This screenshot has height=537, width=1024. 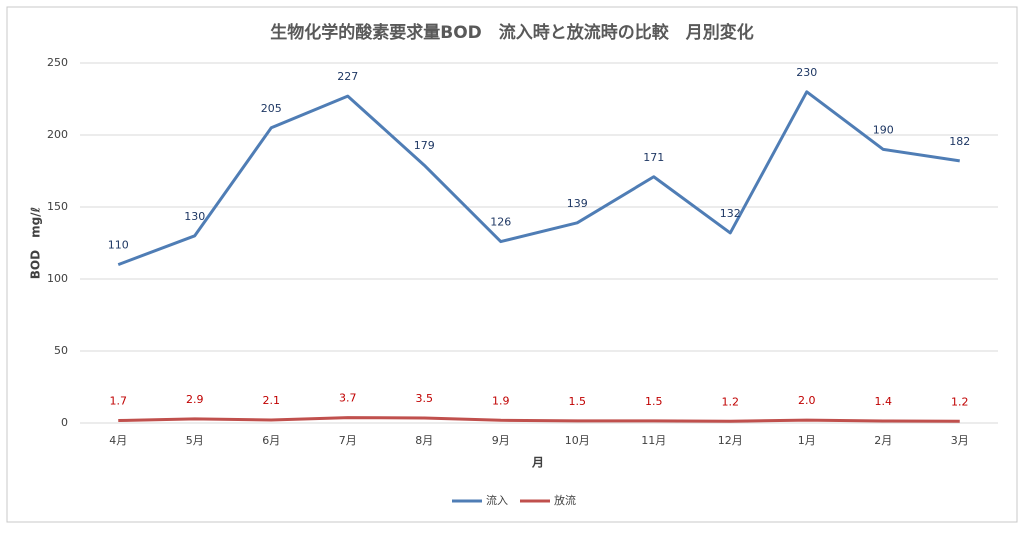 I want to click on y-tick-label: 150, so click(x=57, y=206).